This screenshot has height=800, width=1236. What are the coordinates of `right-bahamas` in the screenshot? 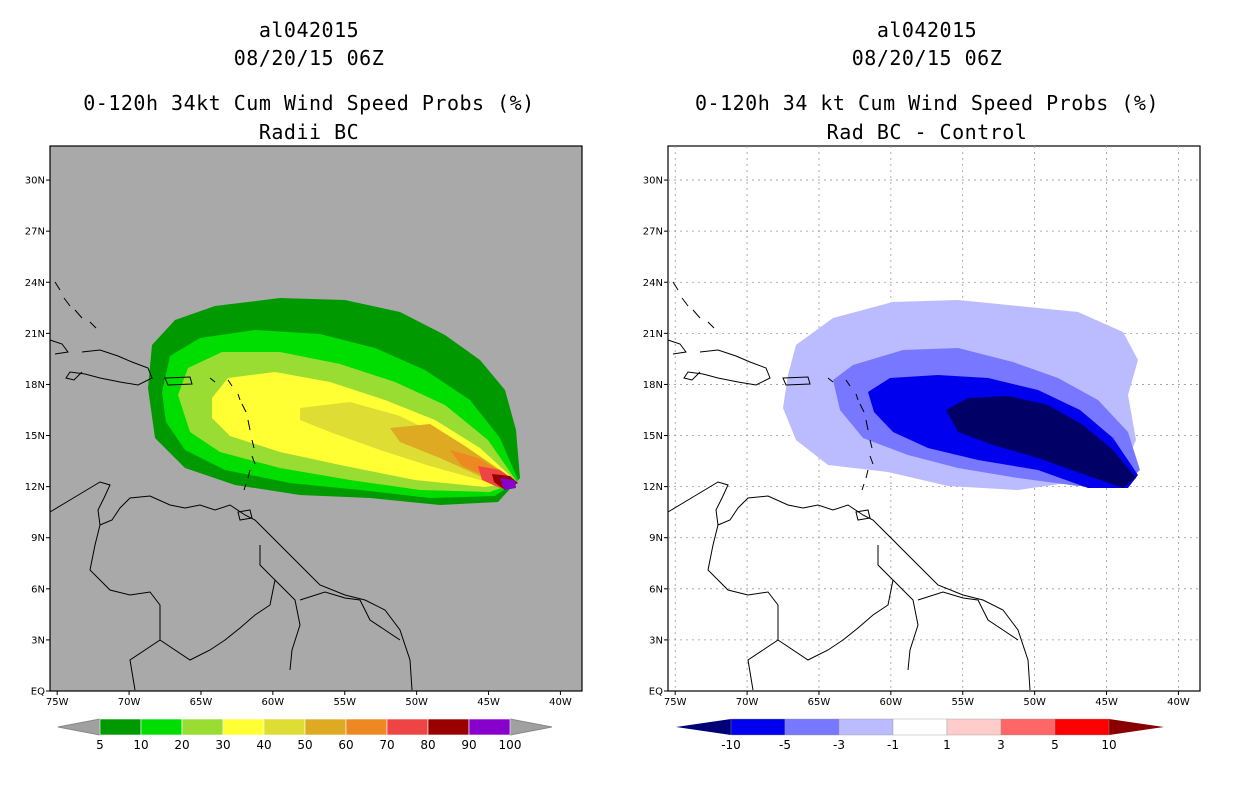 It's located at (693, 305).